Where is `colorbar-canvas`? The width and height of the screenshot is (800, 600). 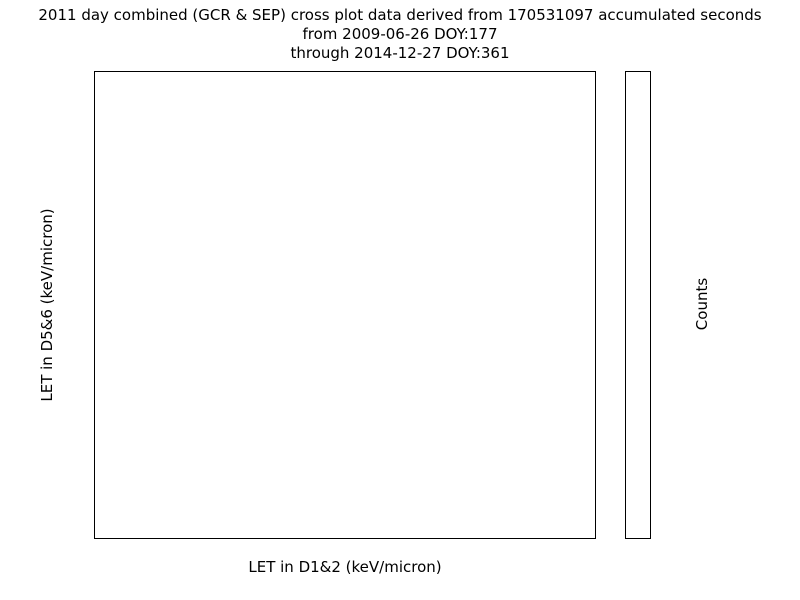 colorbar-canvas is located at coordinates (638, 305).